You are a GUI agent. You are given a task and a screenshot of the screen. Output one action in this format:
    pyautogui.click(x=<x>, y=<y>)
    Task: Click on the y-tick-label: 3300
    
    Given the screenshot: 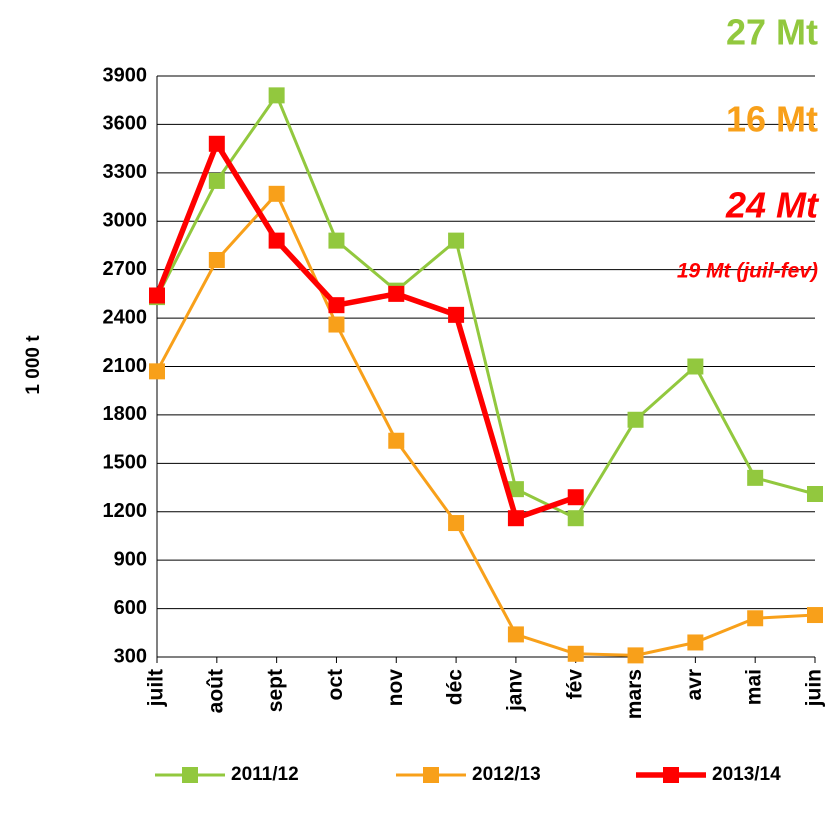 What is the action you would take?
    pyautogui.click(x=125, y=172)
    